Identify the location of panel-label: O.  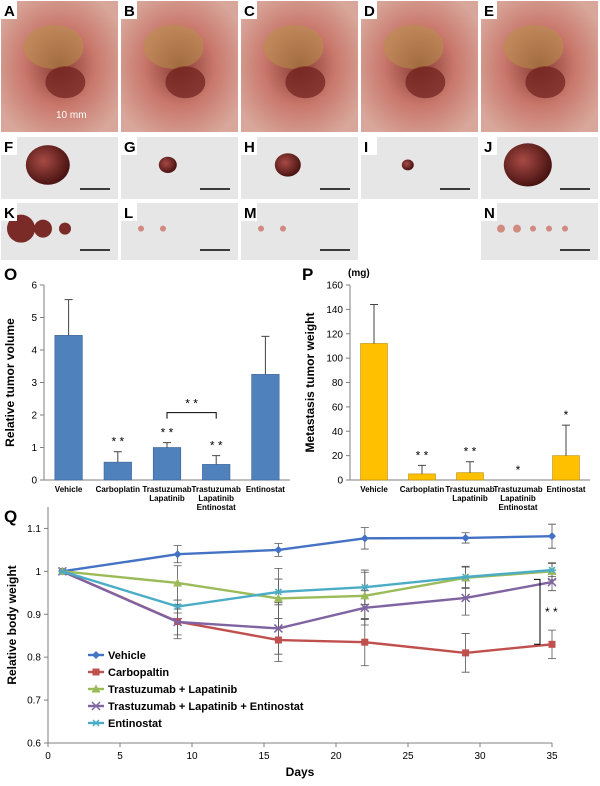
(10, 274).